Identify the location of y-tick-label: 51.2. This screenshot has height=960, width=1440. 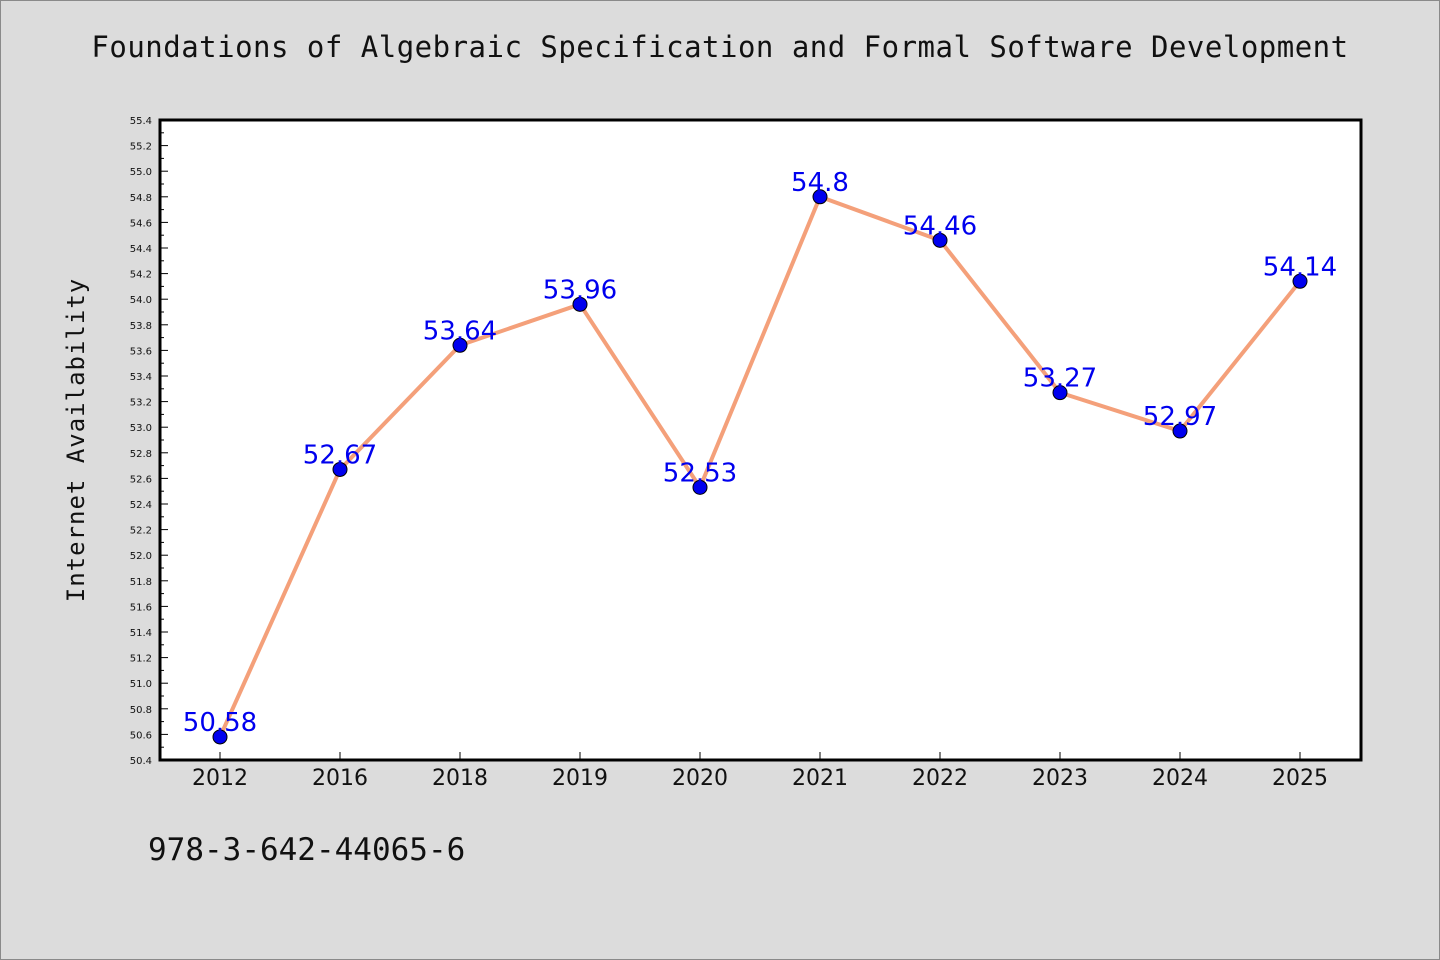
(141, 659).